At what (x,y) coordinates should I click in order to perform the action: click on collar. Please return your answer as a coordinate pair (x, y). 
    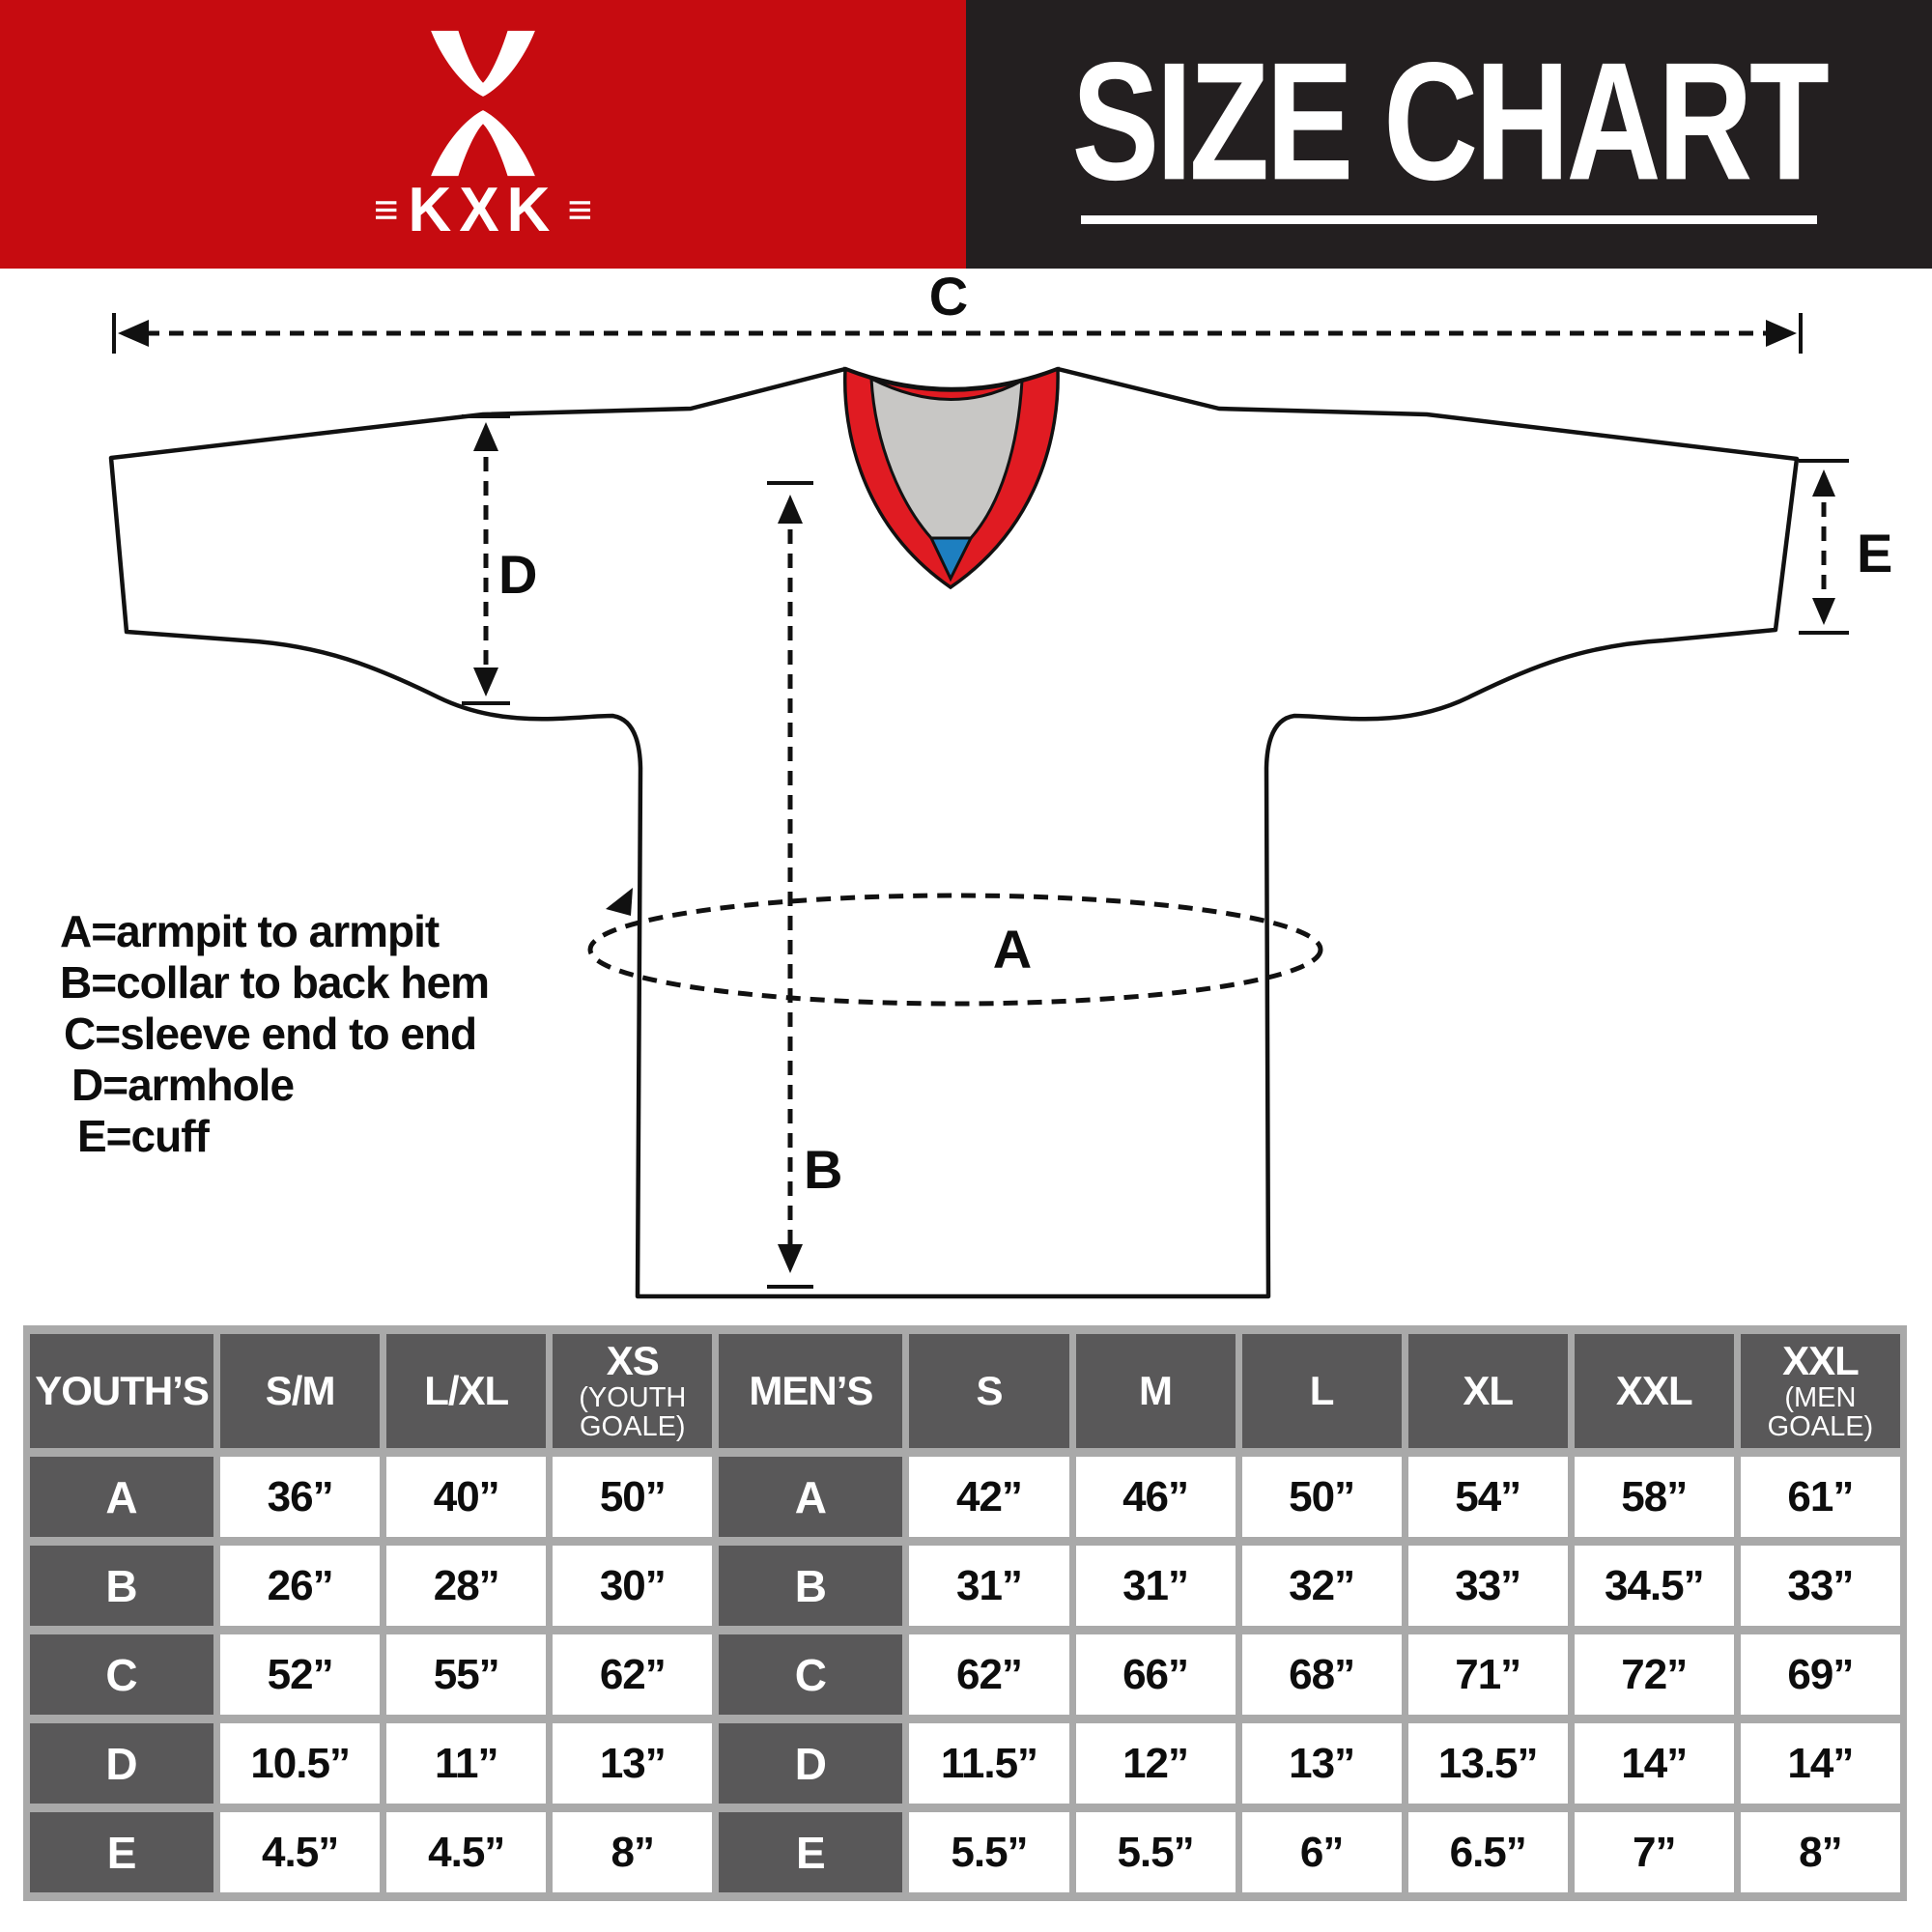
    Looking at the image, I should click on (951, 478).